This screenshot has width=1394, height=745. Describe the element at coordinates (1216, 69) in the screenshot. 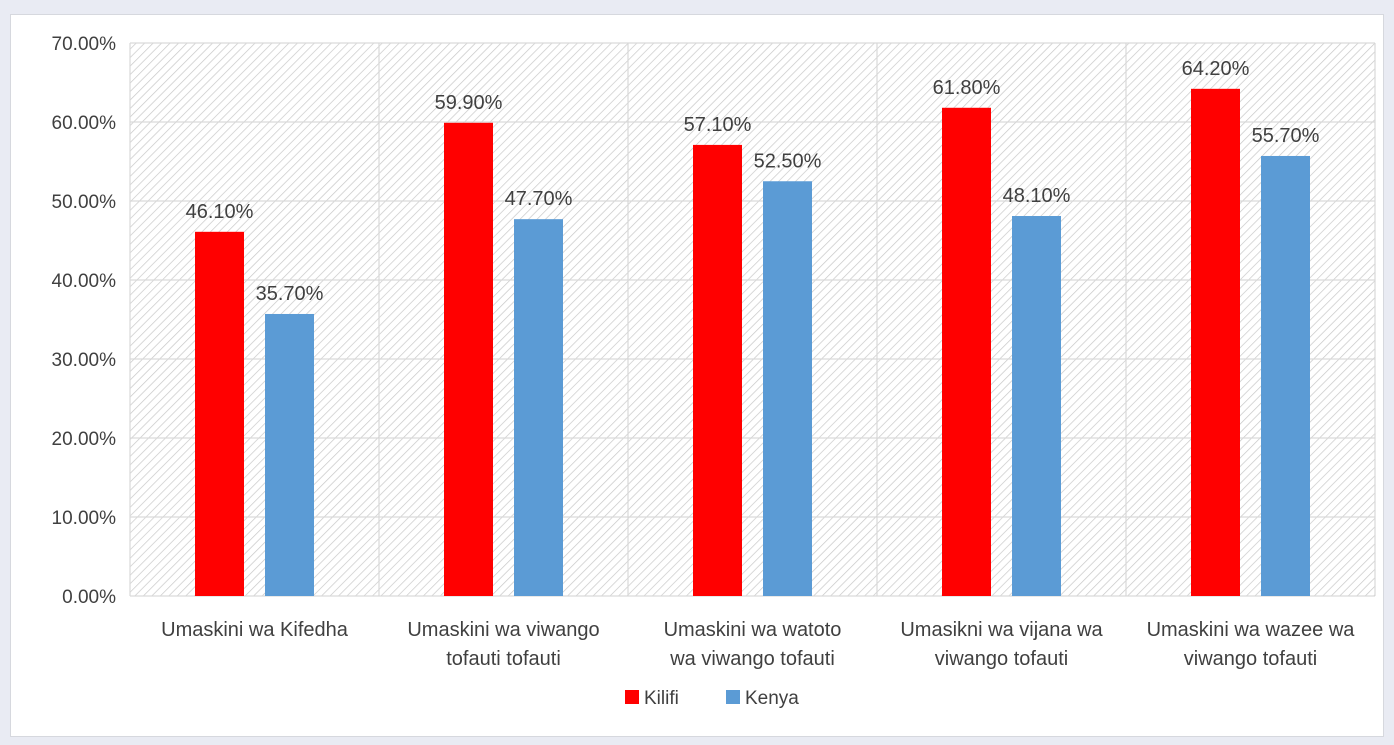

I see `data-label: 64.20%` at that location.